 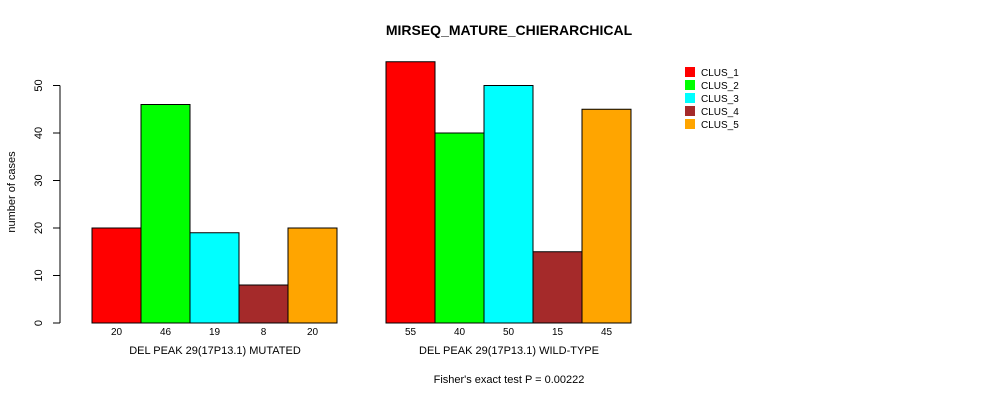 I want to click on bar-value-label: 19, so click(x=215, y=332).